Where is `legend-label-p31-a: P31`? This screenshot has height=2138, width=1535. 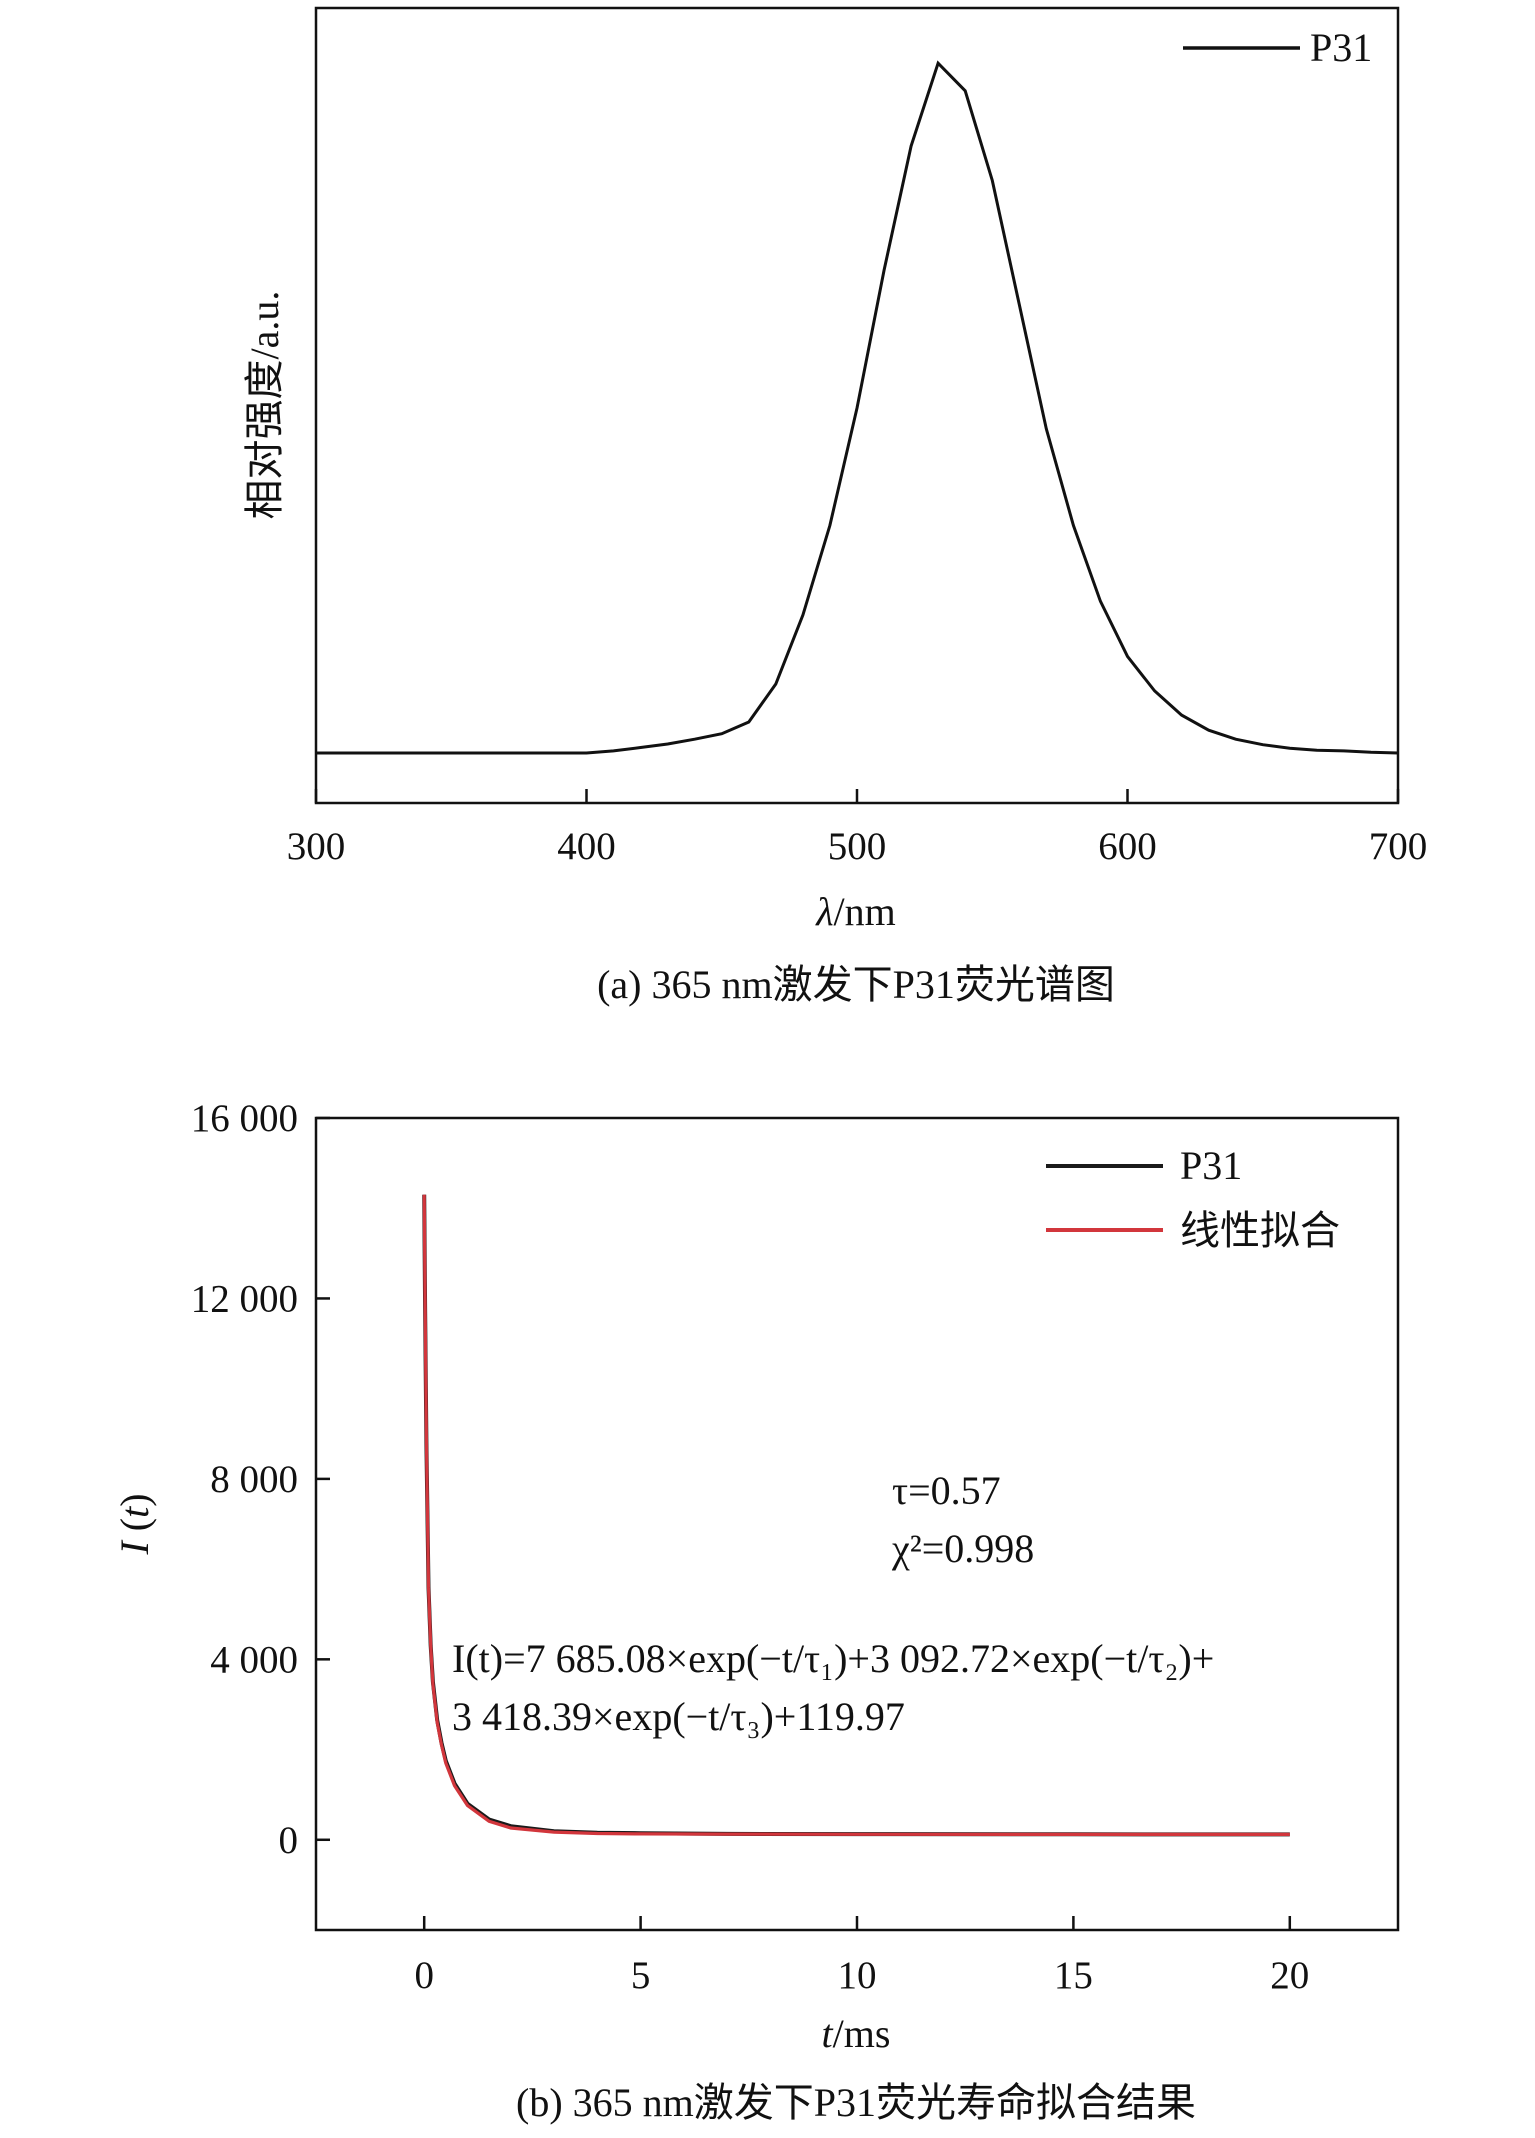 legend-label-p31-a: P31 is located at coordinates (1341, 47).